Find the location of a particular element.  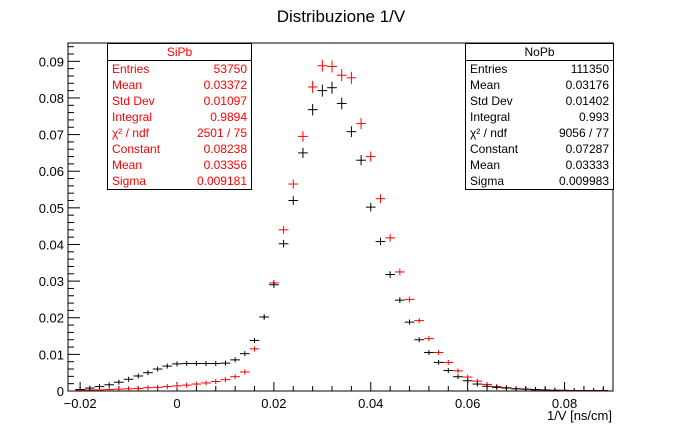

x-axis-label: 1/V [ns/cm] is located at coordinates (579, 415).